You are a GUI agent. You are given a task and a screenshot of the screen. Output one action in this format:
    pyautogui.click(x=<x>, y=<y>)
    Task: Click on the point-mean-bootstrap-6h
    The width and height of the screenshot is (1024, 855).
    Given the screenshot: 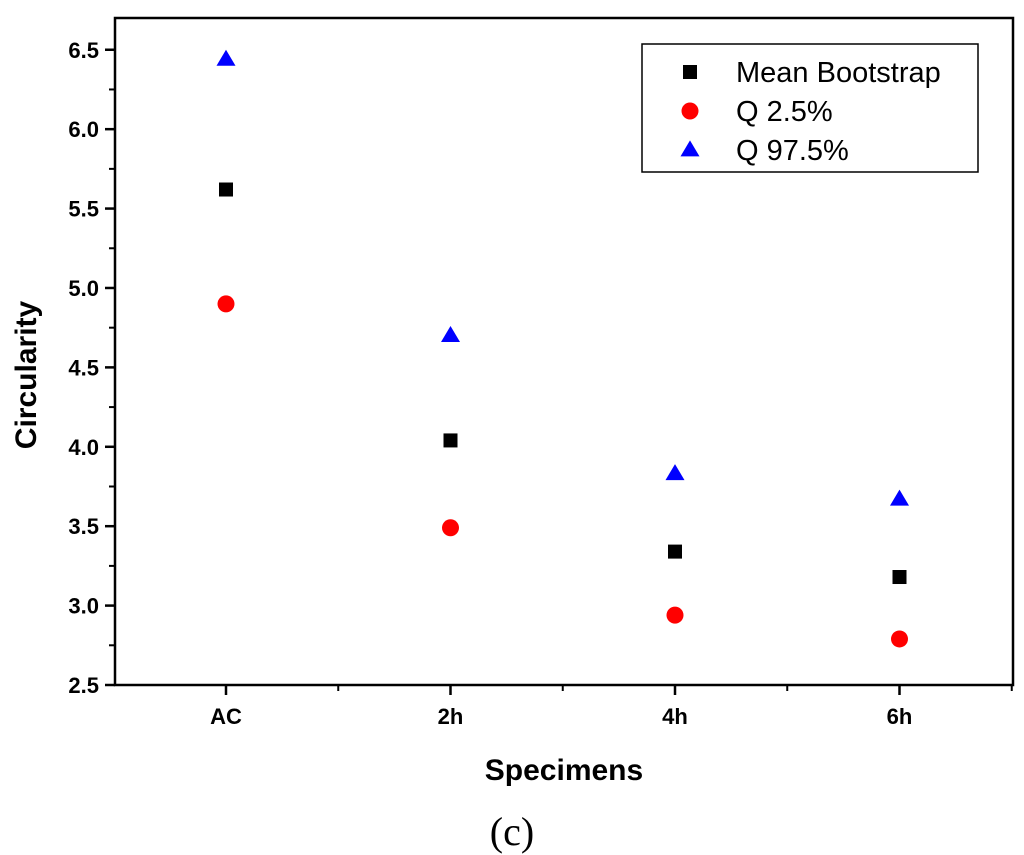 What is the action you would take?
    pyautogui.click(x=899, y=577)
    